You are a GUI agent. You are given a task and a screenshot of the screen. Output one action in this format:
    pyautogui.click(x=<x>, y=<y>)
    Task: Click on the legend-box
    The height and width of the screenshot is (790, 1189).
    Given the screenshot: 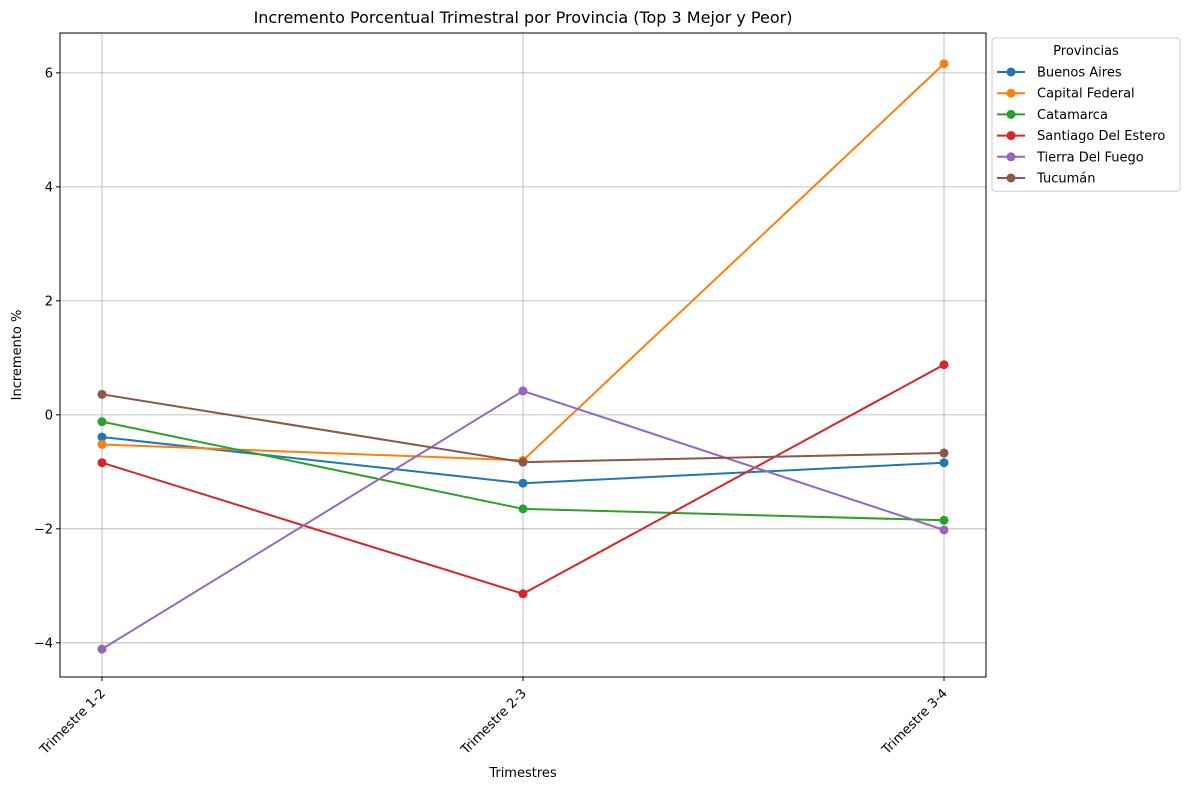 What is the action you would take?
    pyautogui.click(x=1086, y=114)
    